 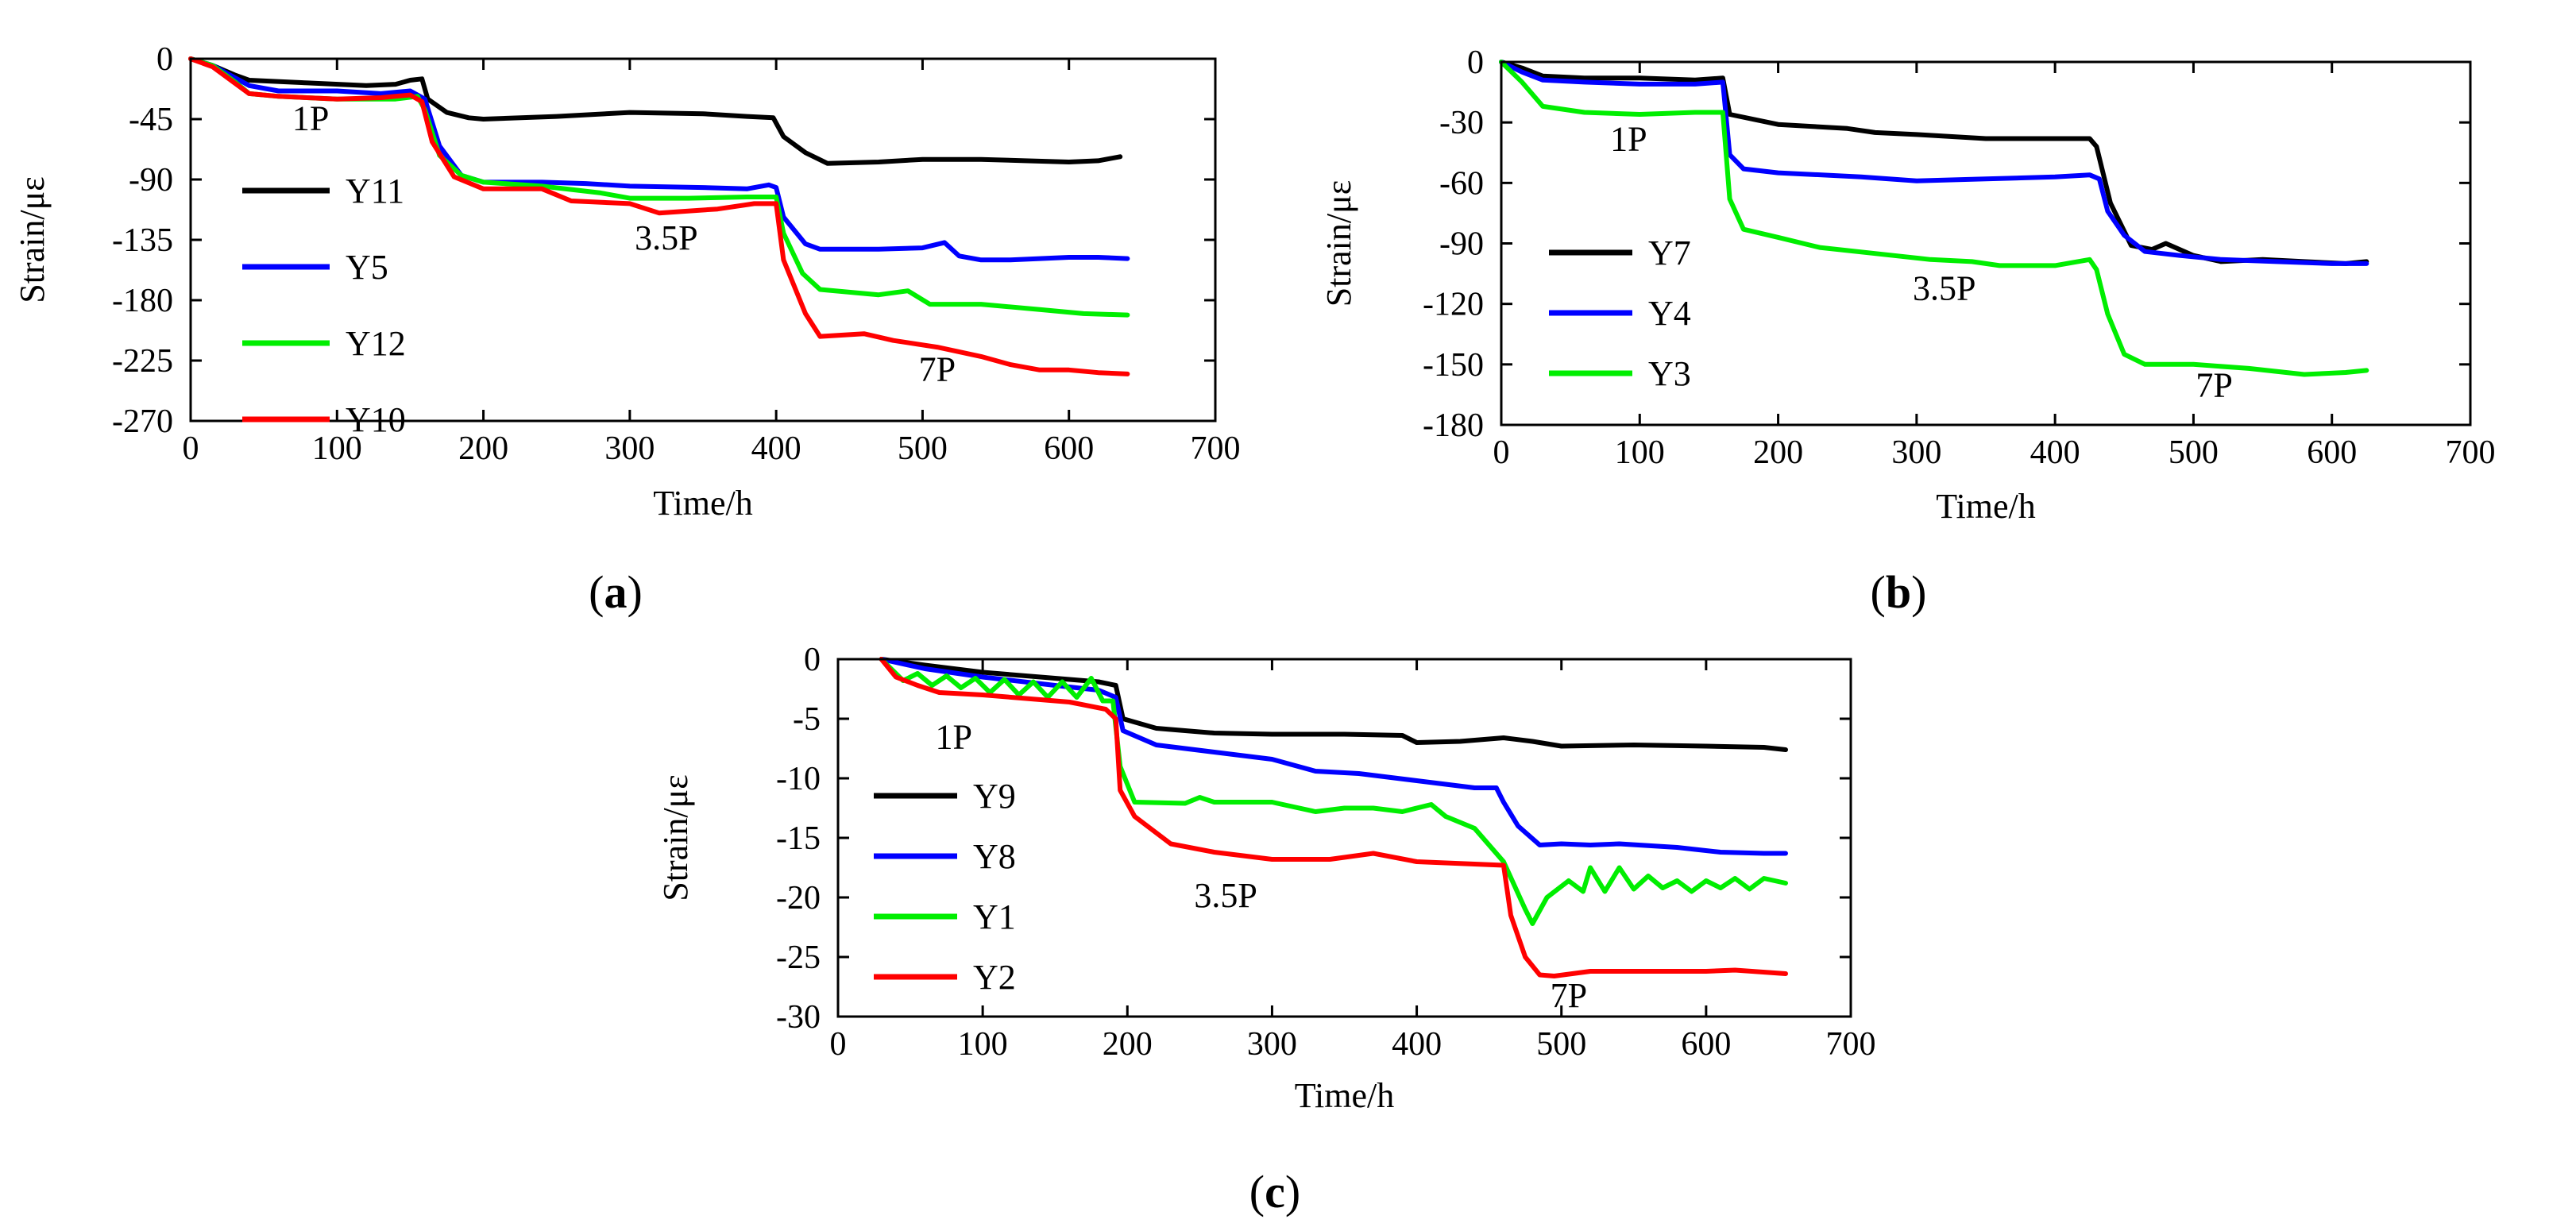 I want to click on y-tick-label: -270, so click(x=142, y=421).